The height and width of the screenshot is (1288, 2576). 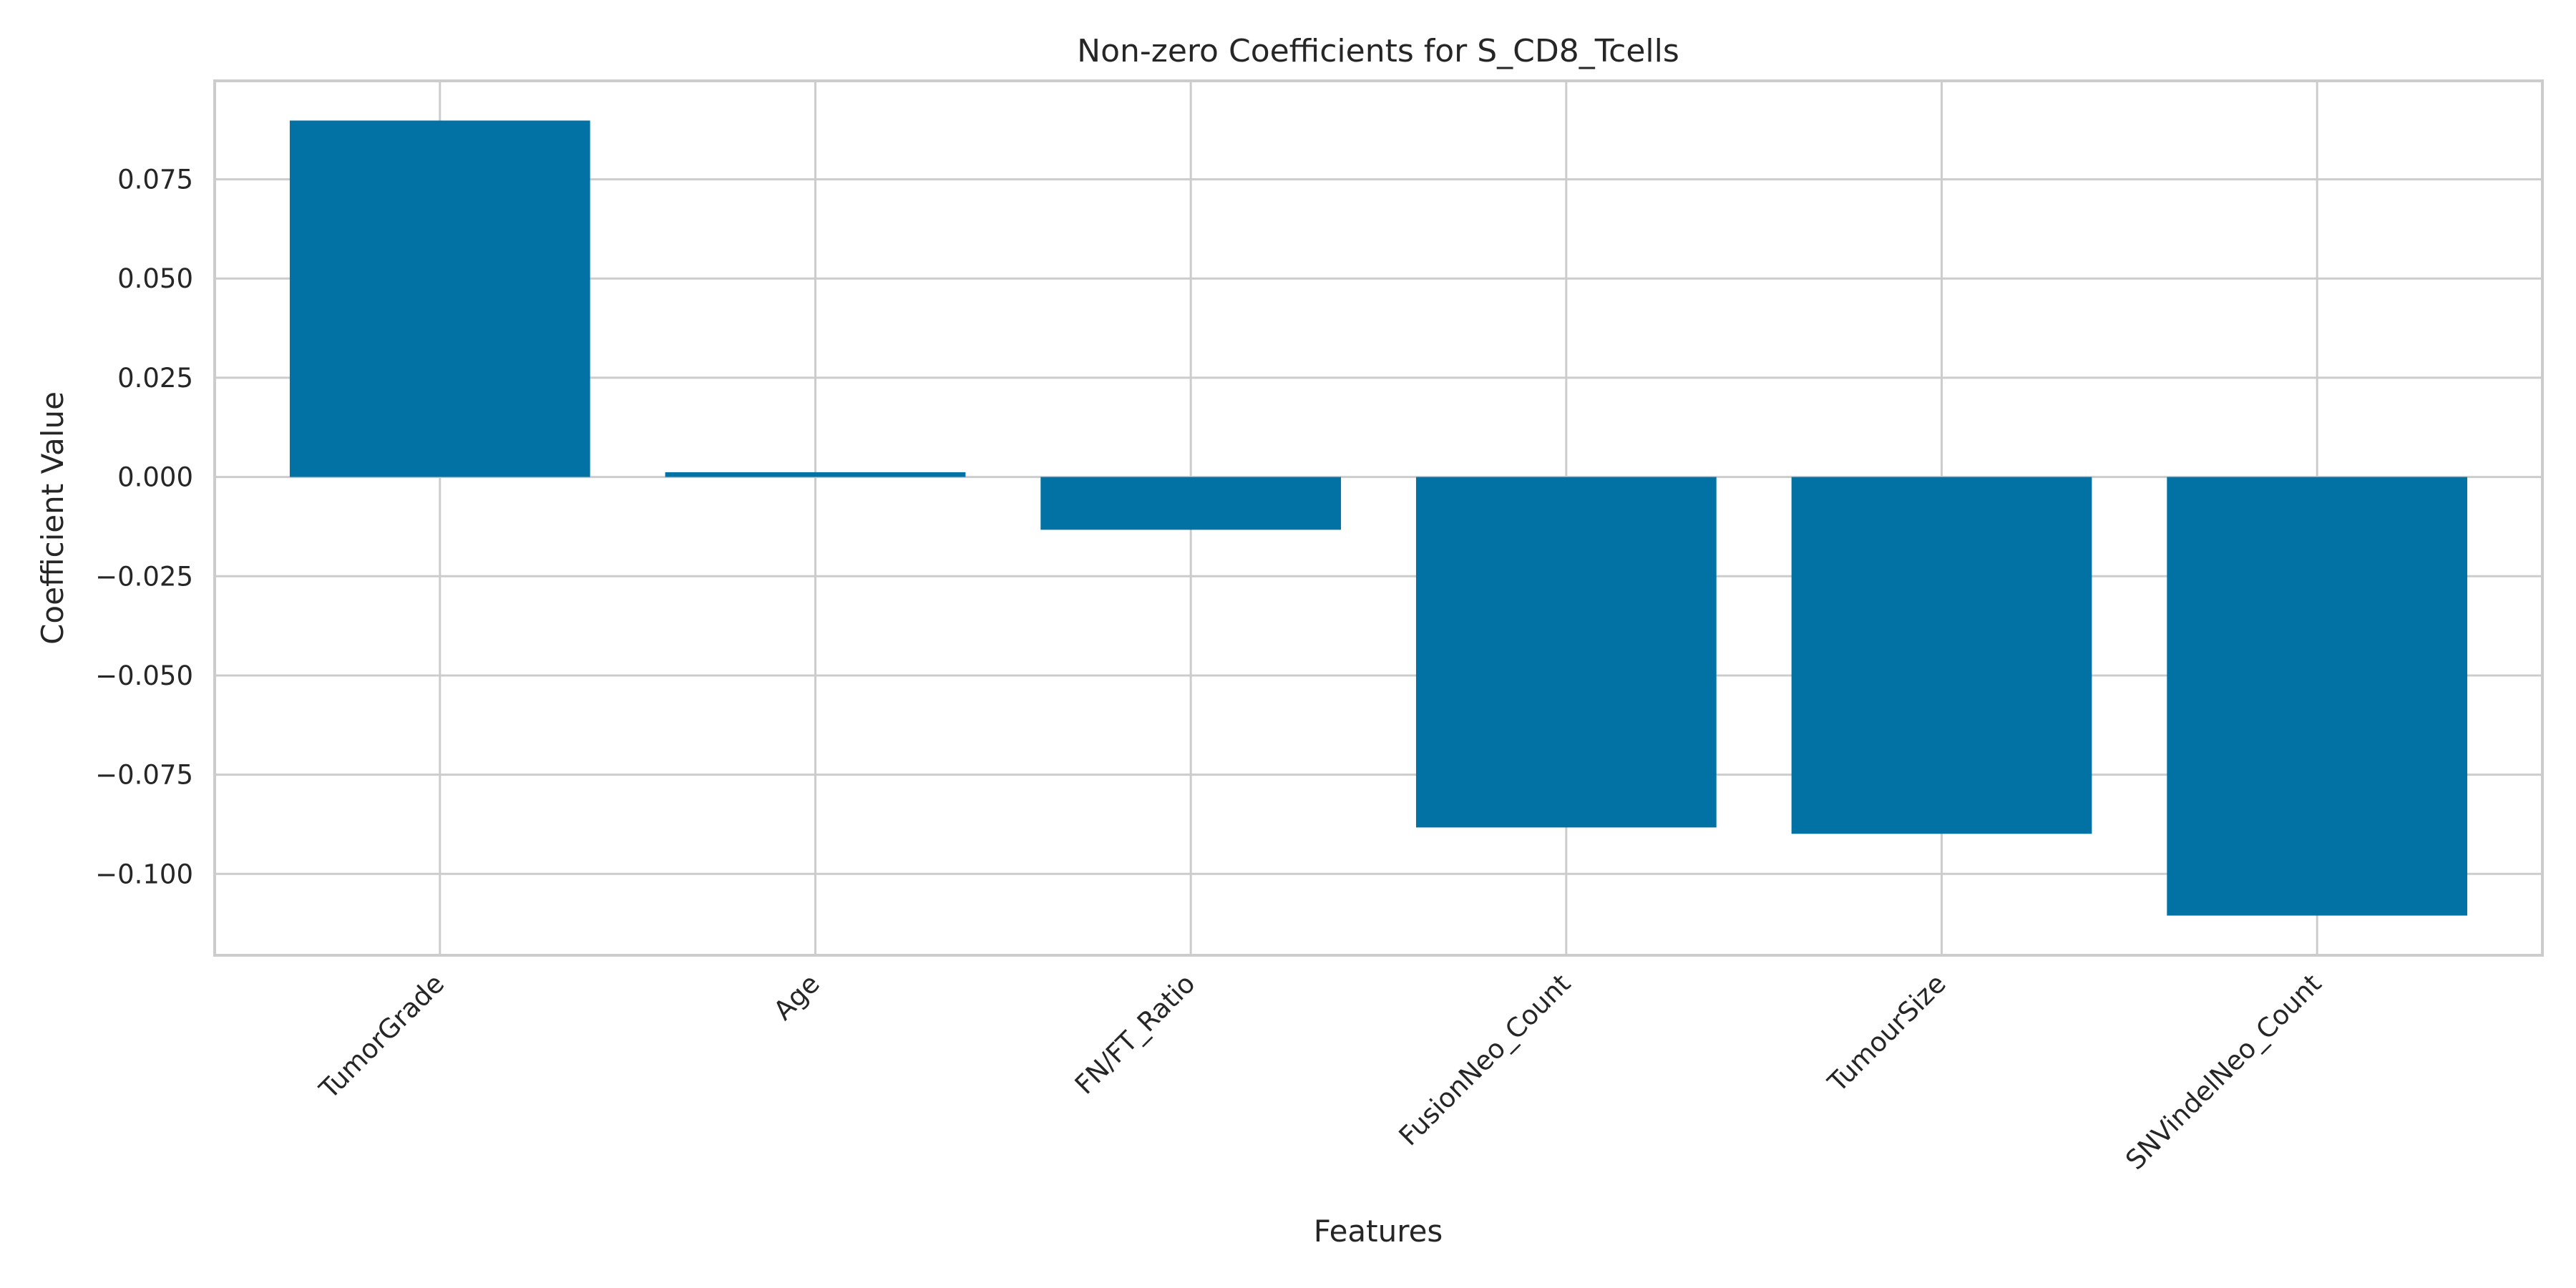 What do you see at coordinates (1887, 1033) in the screenshot?
I see `x-tick-label: TumourSize` at bounding box center [1887, 1033].